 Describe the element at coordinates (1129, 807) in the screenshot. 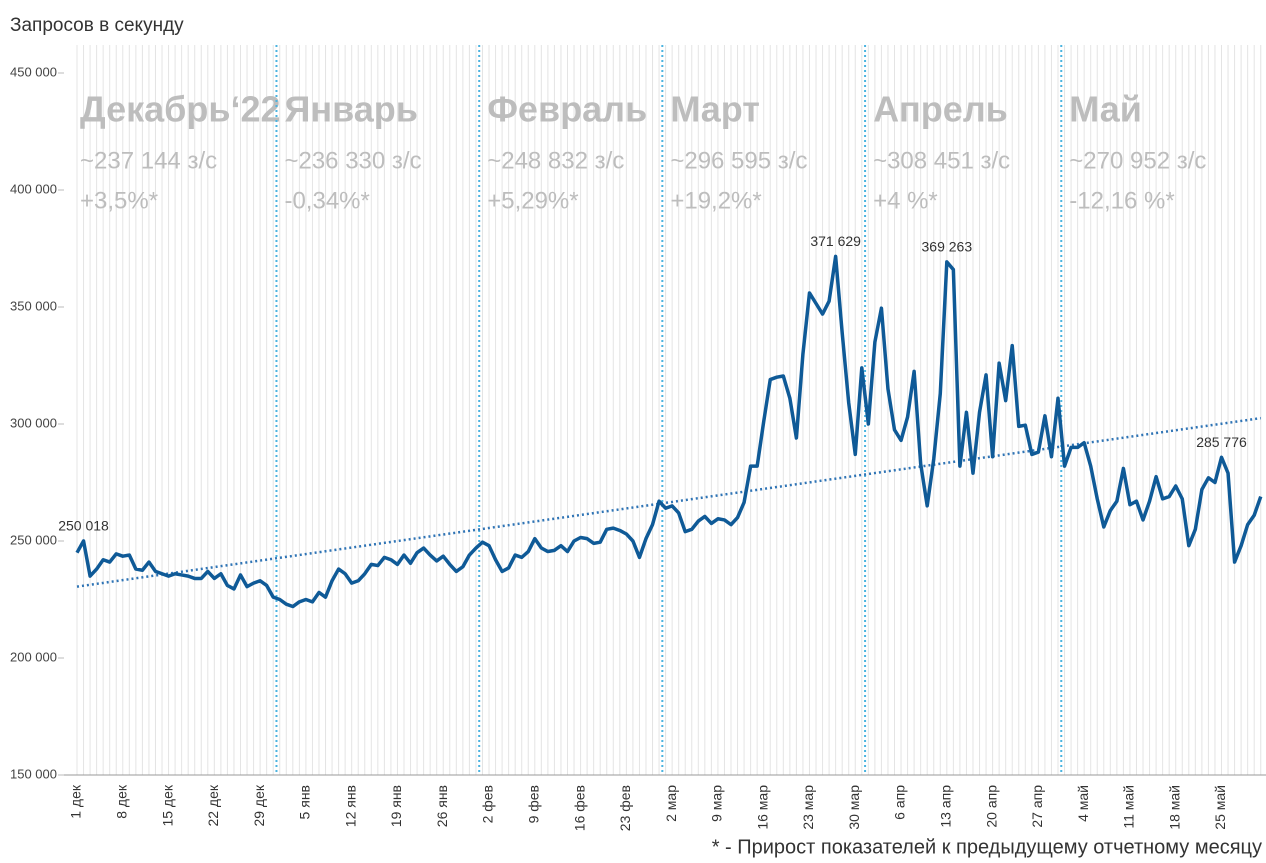

I see `x-tick-label: 11 май` at that location.